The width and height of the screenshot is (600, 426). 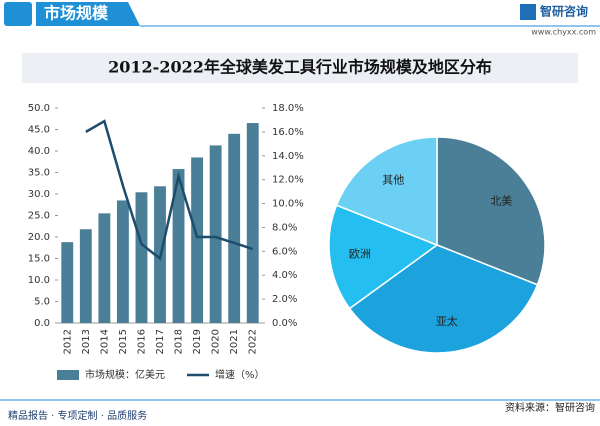 I want to click on y2-tick-label: 14.0%, so click(x=288, y=156).